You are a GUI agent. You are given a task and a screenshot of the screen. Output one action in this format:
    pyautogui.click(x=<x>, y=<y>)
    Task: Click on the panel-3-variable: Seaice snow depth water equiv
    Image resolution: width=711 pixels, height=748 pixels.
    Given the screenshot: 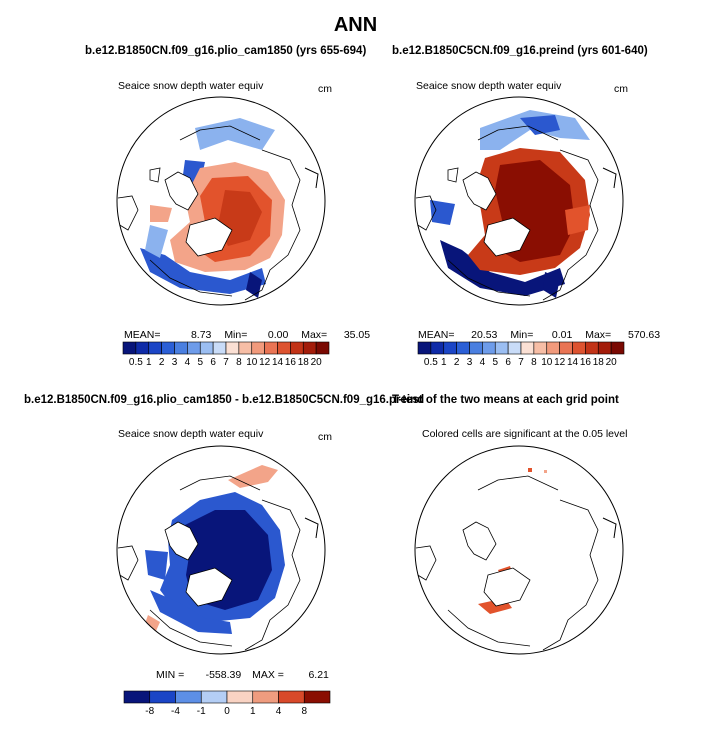 What is the action you would take?
    pyautogui.click(x=191, y=434)
    